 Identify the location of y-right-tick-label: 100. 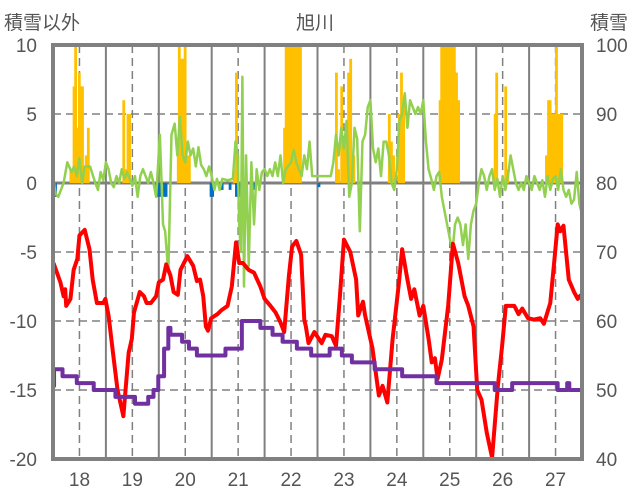
(612, 46).